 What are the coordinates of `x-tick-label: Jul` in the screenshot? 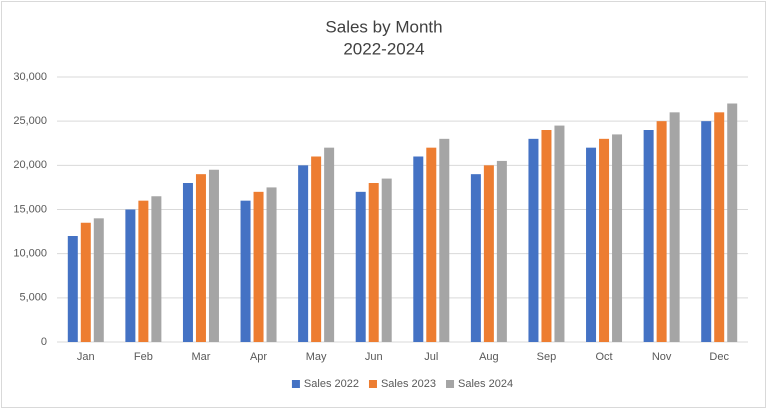 It's located at (431, 357).